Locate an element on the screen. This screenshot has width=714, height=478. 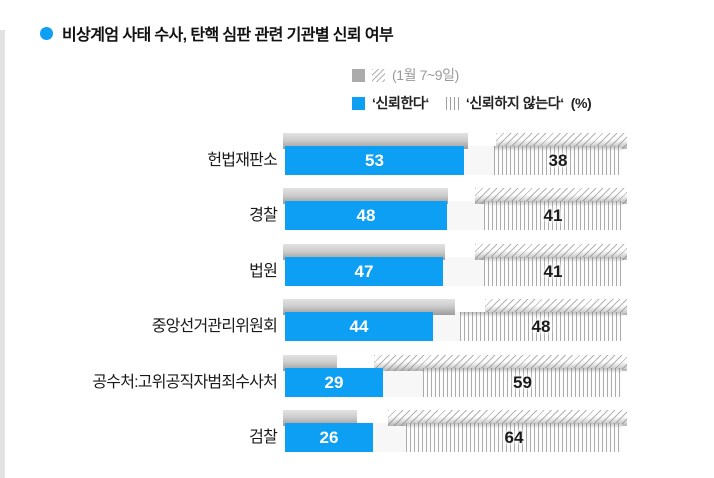
legend-previous-period-label: (1월 7~9일) is located at coordinates (425, 75).